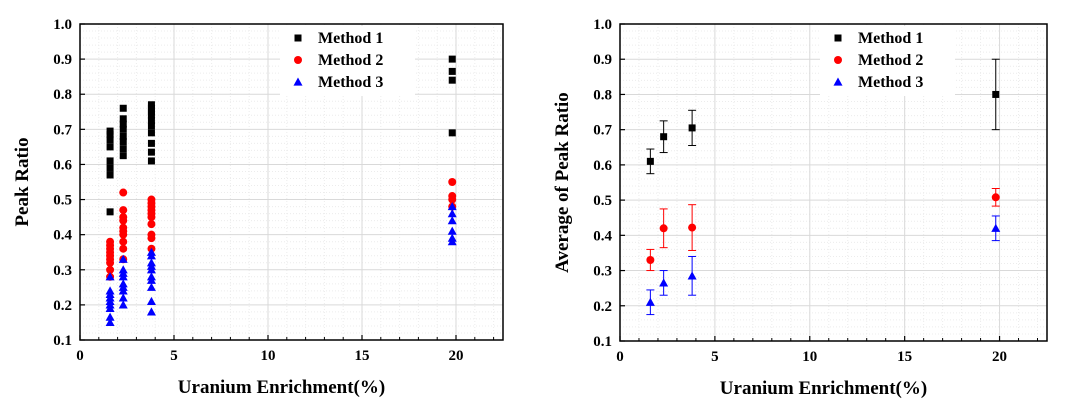 The image size is (1066, 414). Describe the element at coordinates (823, 388) in the screenshot. I see `x-axis-label: Uranium Enrichment(%)` at that location.